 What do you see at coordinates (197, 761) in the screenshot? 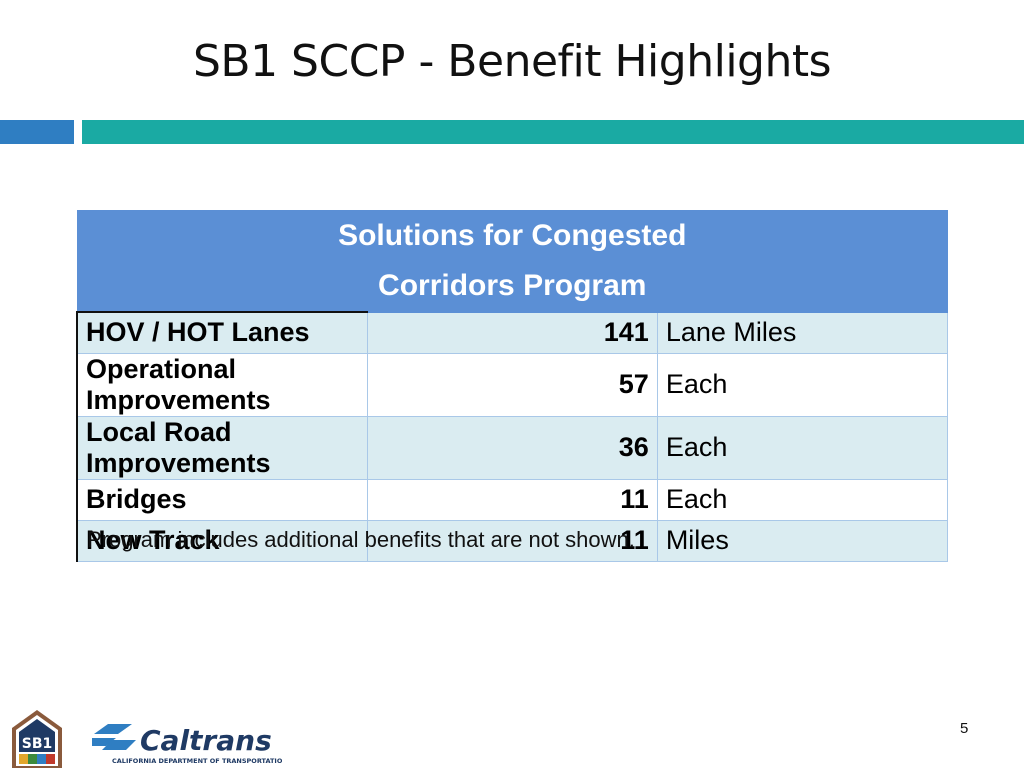
I see `caltrans-logo-subtitle: CALIFORNIA DEPARTMENT OF TRANSPORTATION` at bounding box center [197, 761].